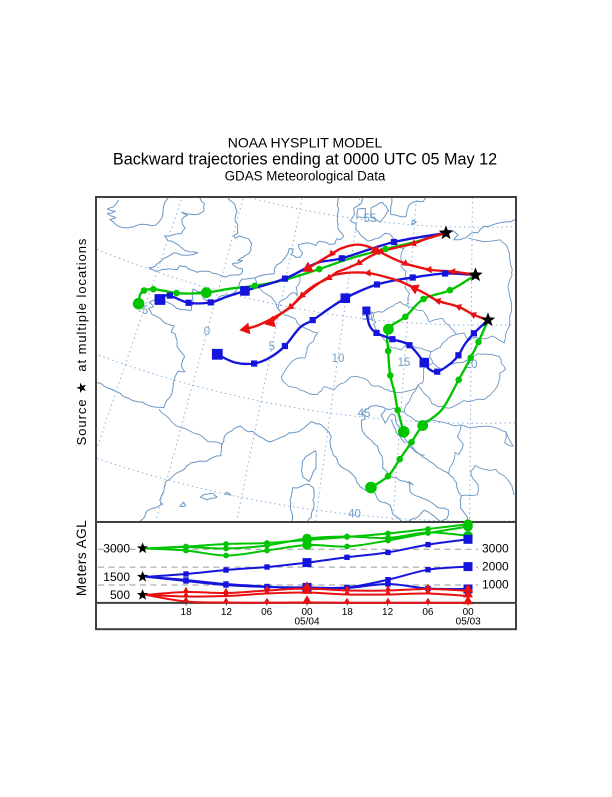  What do you see at coordinates (305, 176) in the screenshot?
I see `svg-text: GDAS Meteorological Data` at bounding box center [305, 176].